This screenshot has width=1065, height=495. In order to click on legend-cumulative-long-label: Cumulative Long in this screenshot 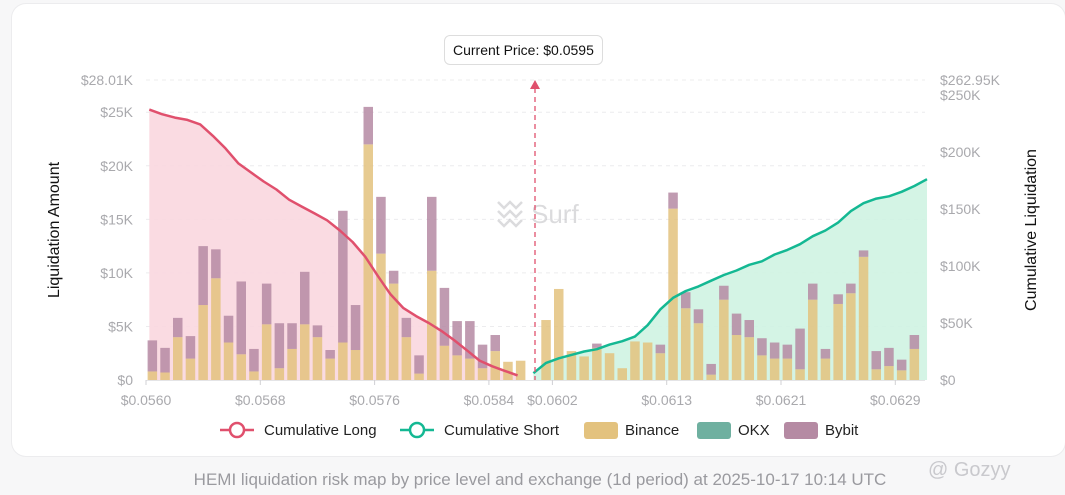, I will do `click(320, 430)`.